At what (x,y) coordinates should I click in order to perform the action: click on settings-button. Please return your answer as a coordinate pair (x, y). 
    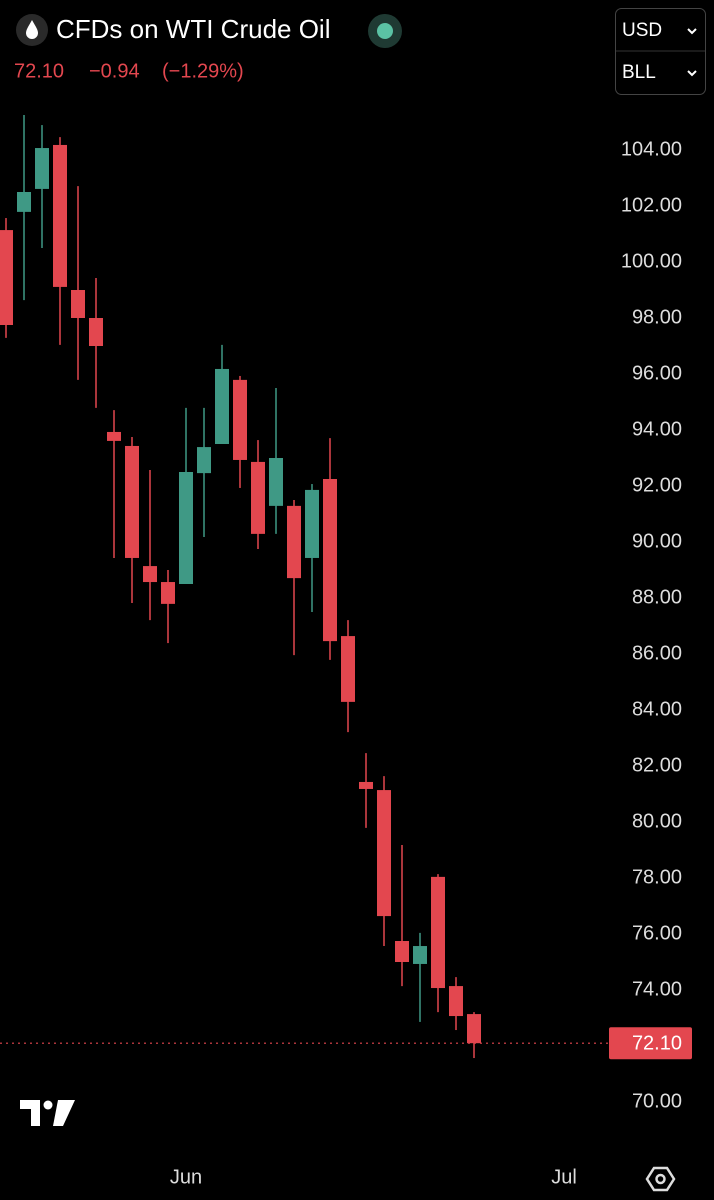
    Looking at the image, I should click on (660, 1179).